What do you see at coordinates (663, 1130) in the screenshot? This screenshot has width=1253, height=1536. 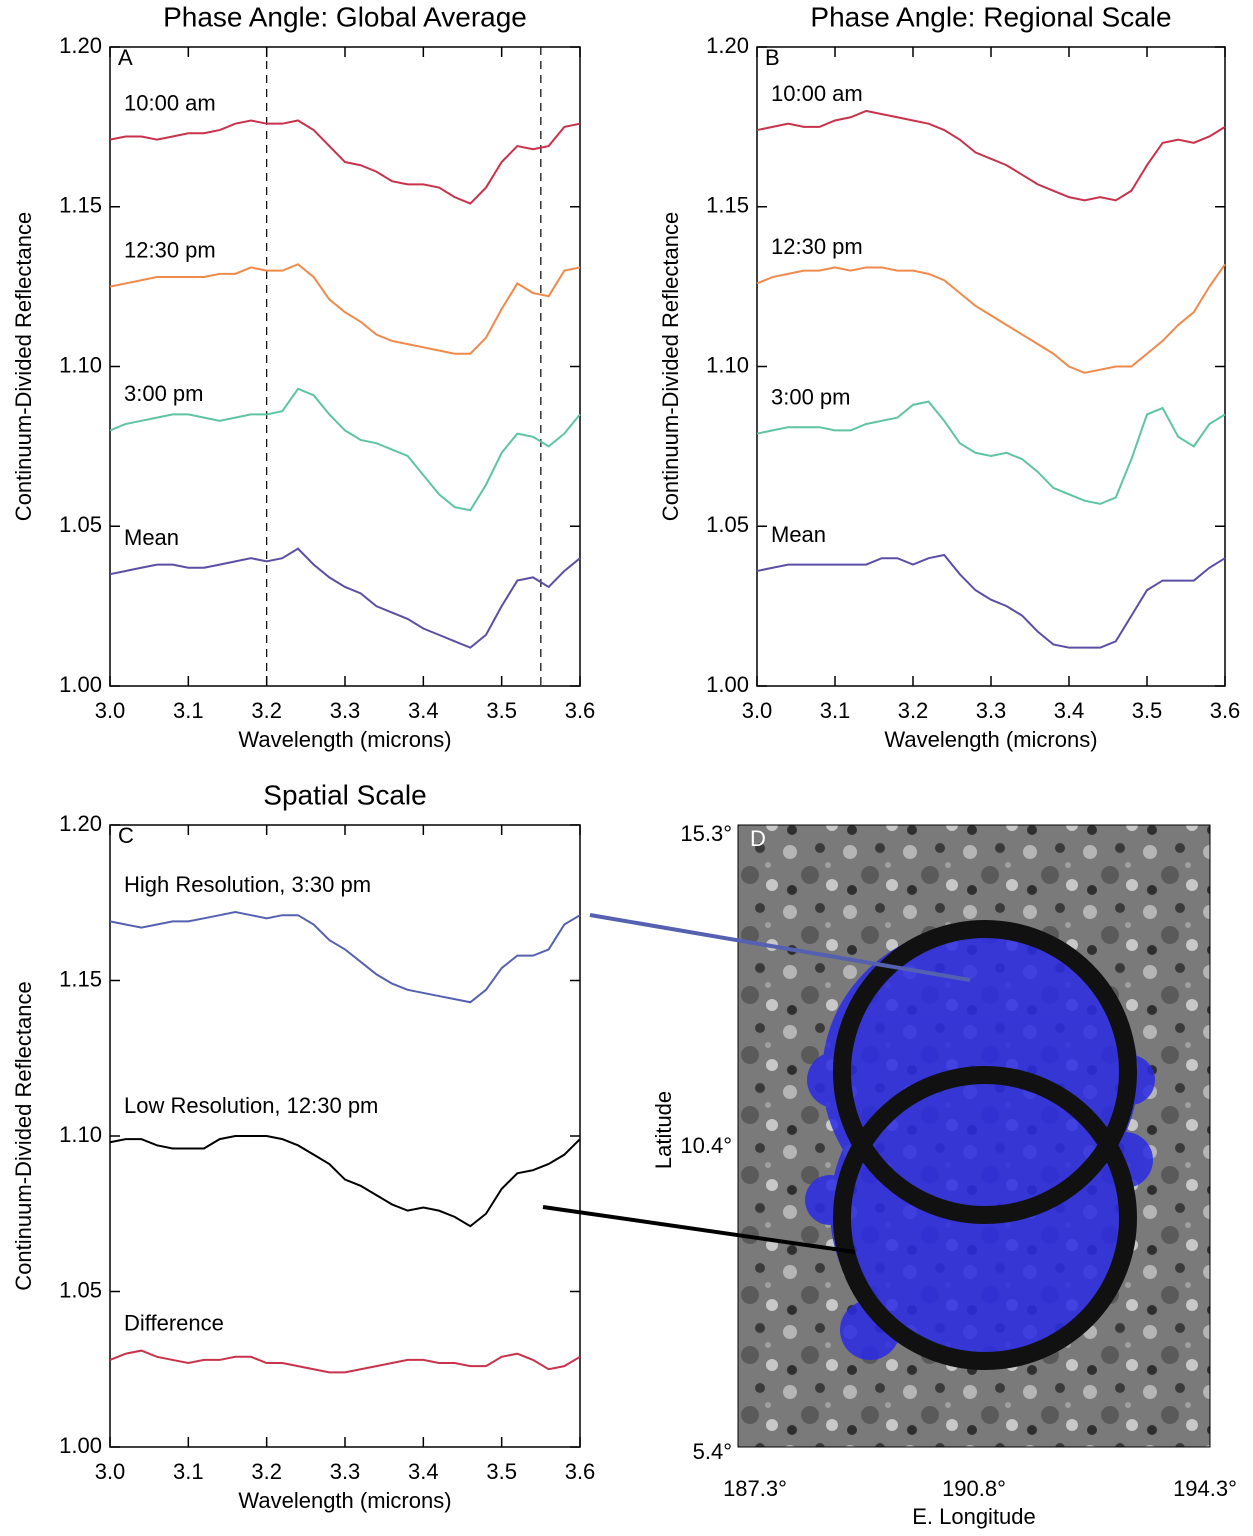 I see `y-axis-label: Latitude` at bounding box center [663, 1130].